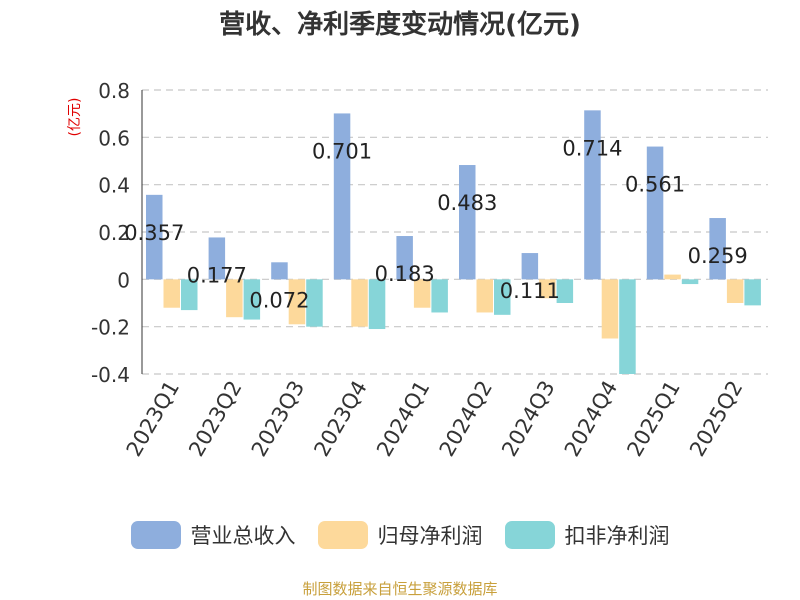 The width and height of the screenshot is (800, 600). I want to click on data-label: 0.177, so click(217, 275).